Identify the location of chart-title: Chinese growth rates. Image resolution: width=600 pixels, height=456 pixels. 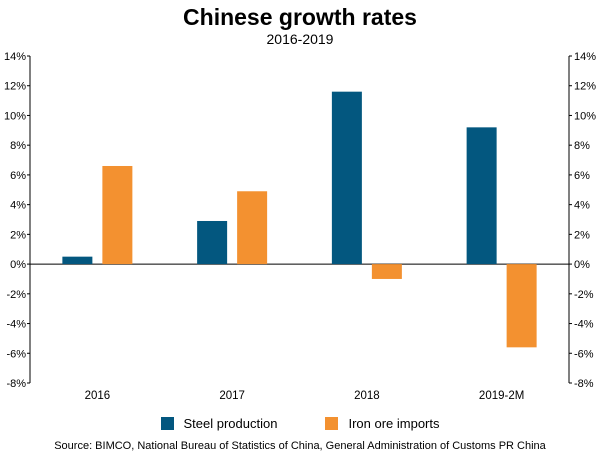
(300, 17).